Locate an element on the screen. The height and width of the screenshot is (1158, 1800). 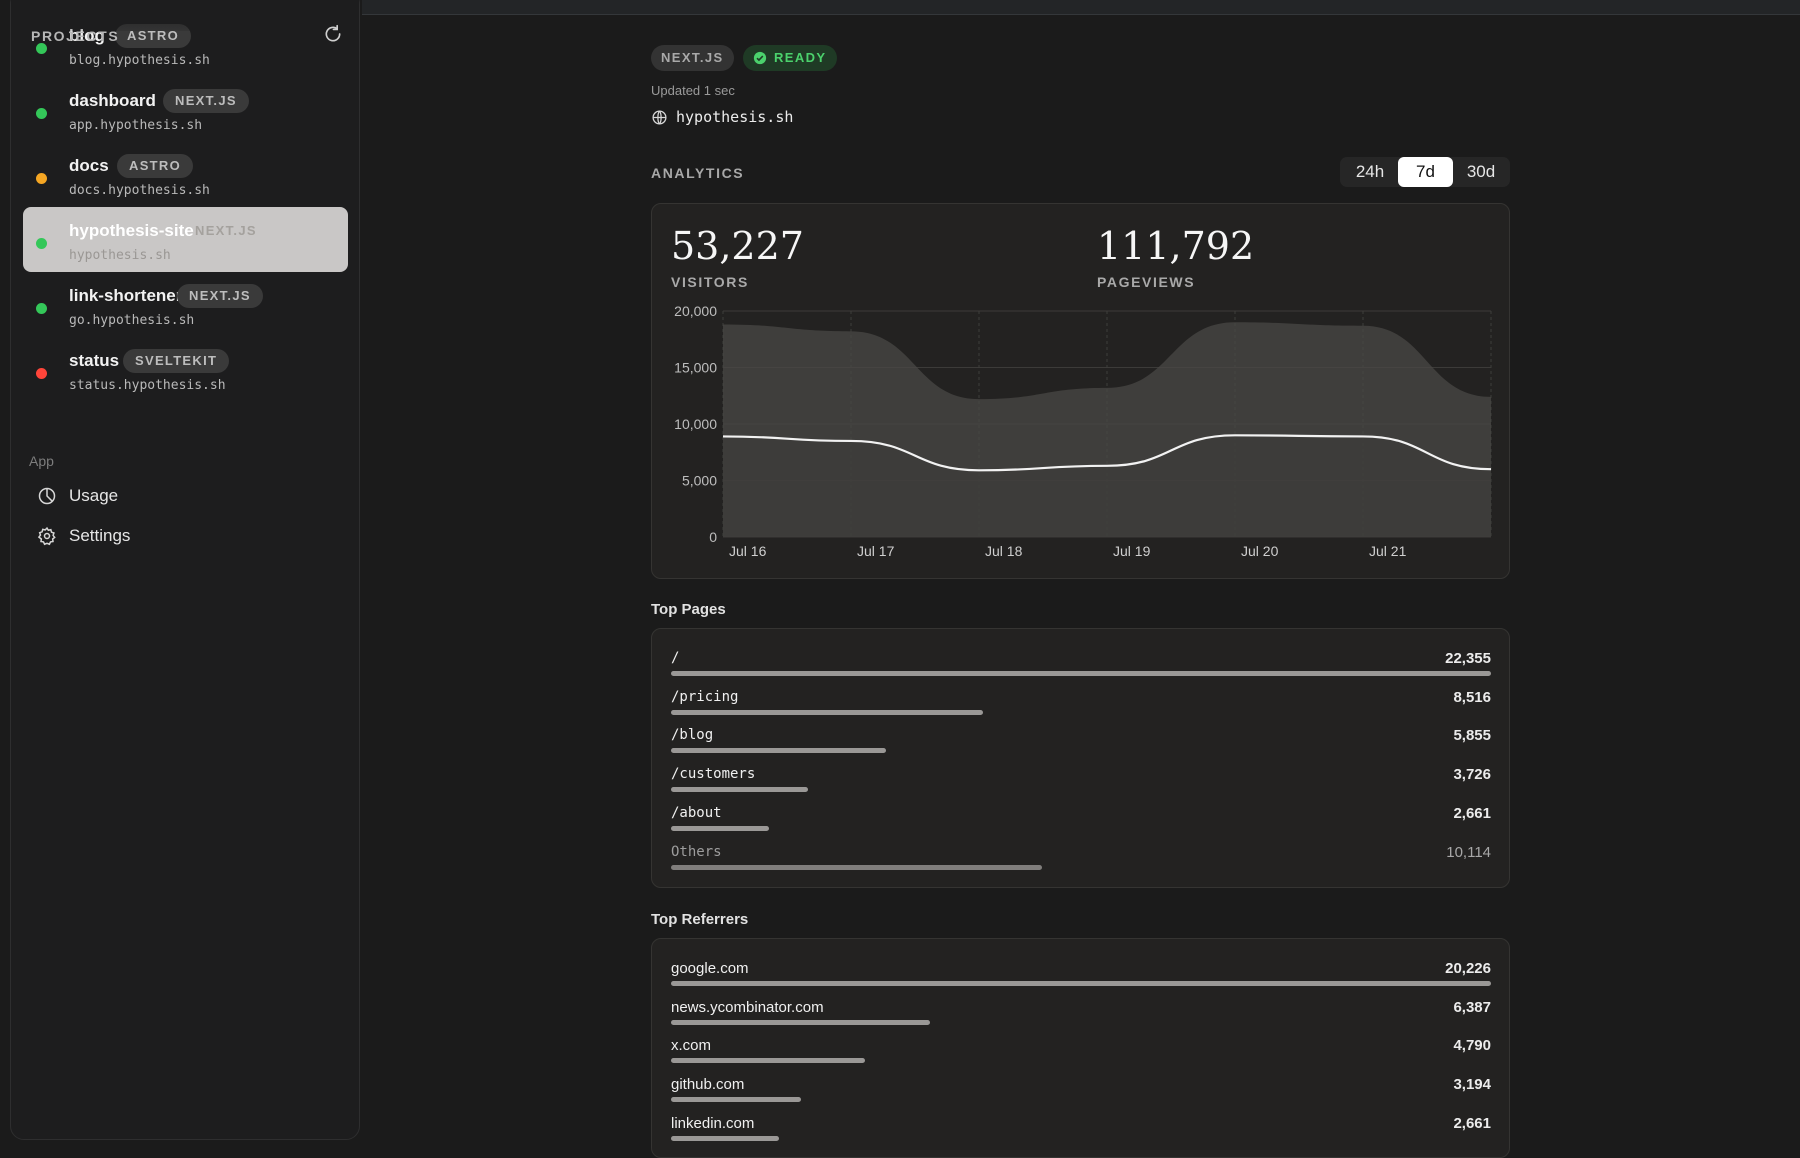
row-label: /customers is located at coordinates (713, 774).